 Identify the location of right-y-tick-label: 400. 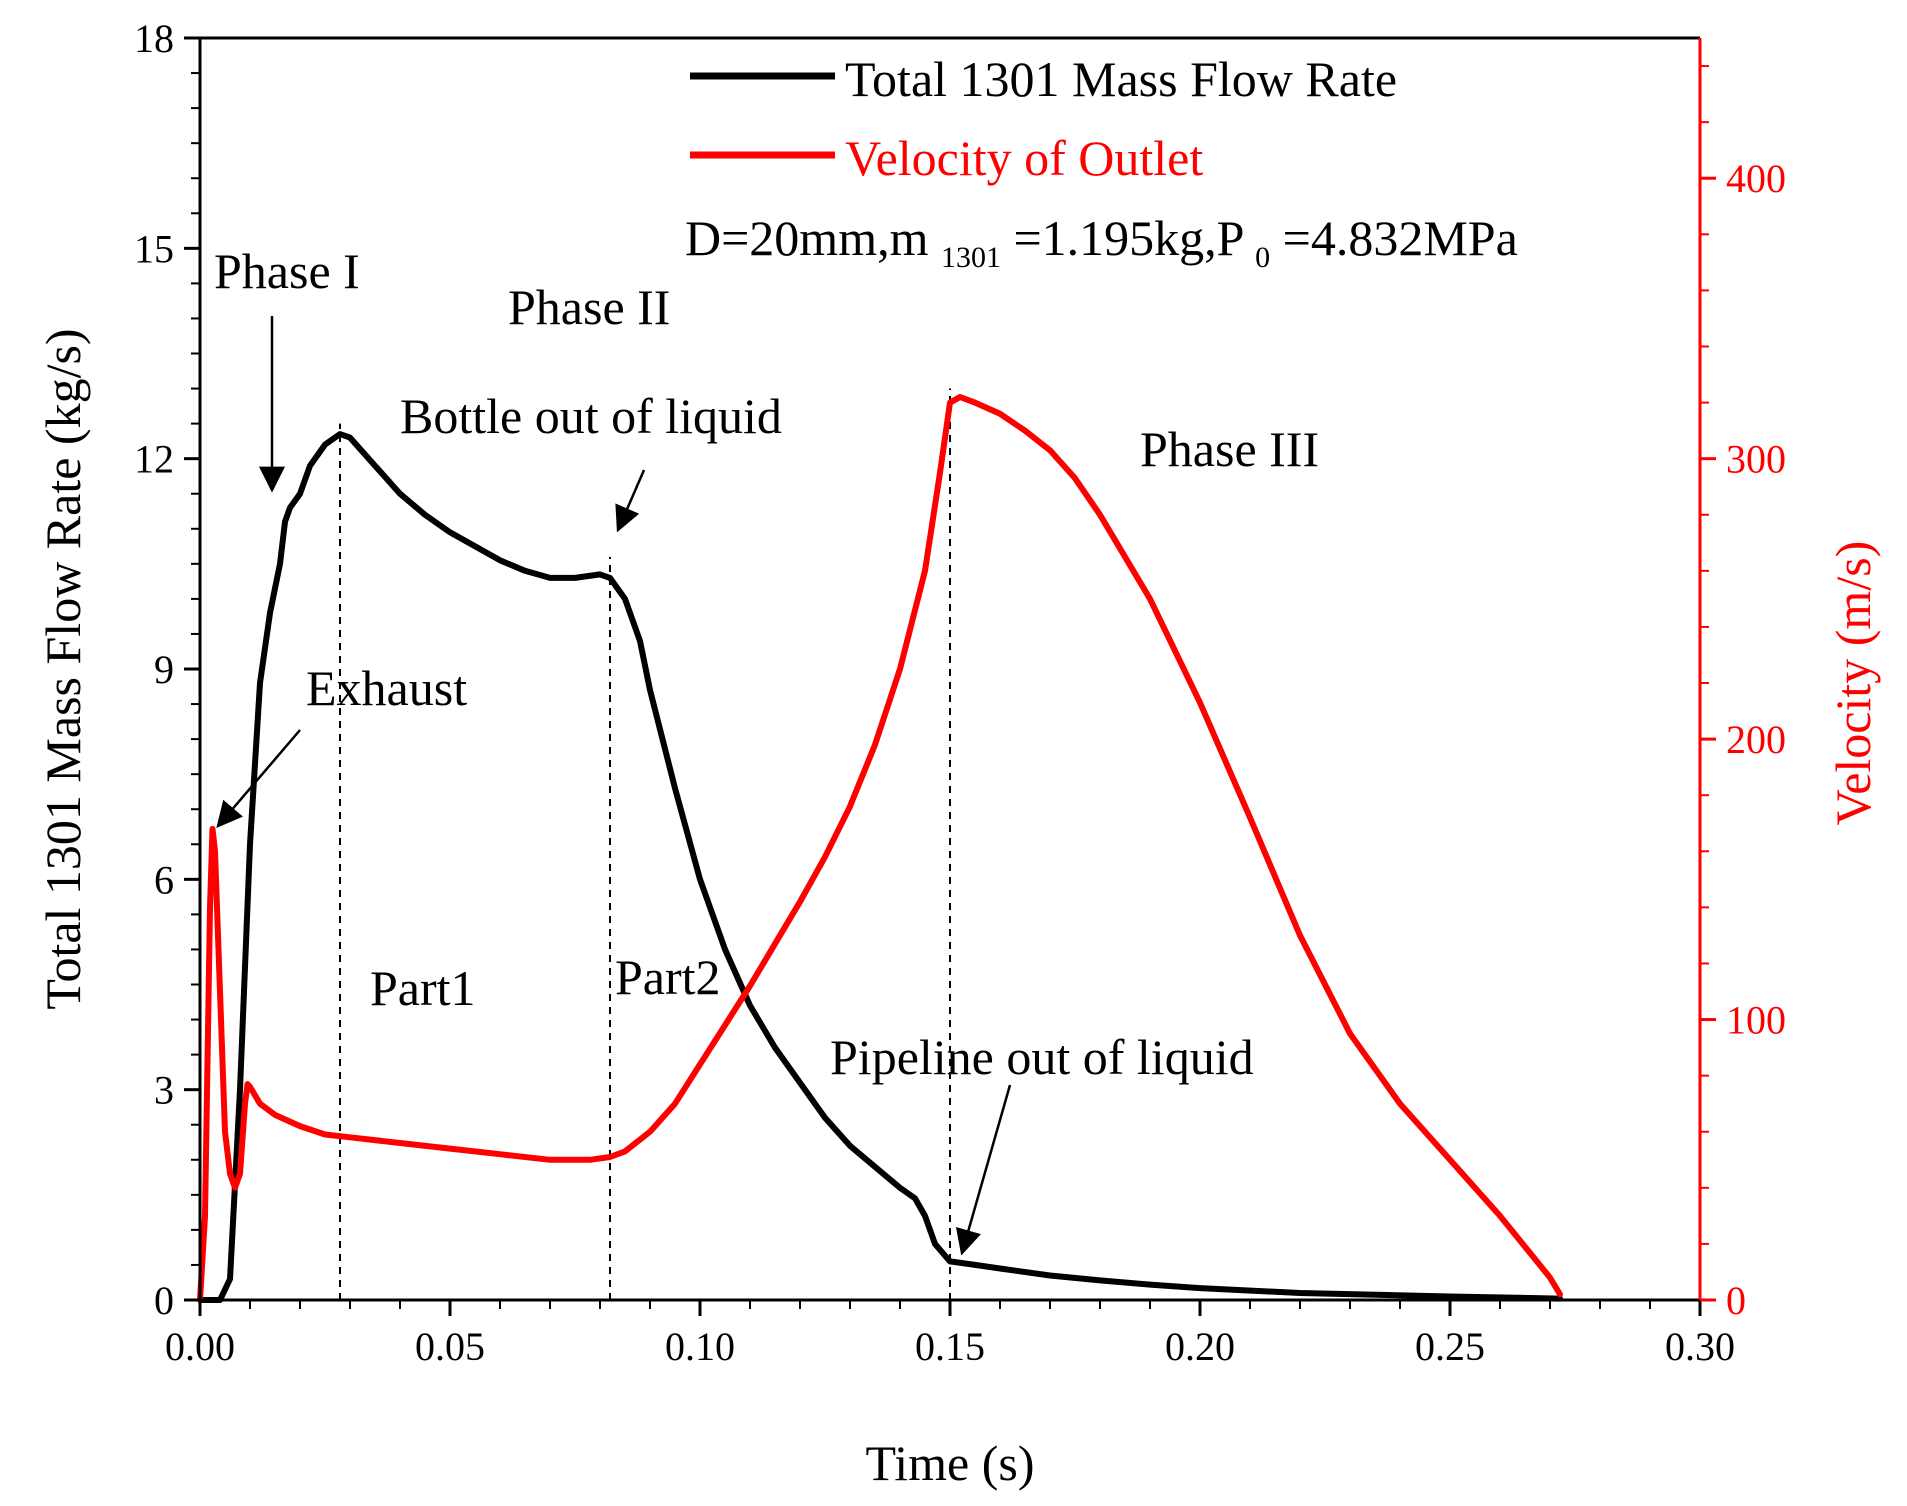
(1756, 178).